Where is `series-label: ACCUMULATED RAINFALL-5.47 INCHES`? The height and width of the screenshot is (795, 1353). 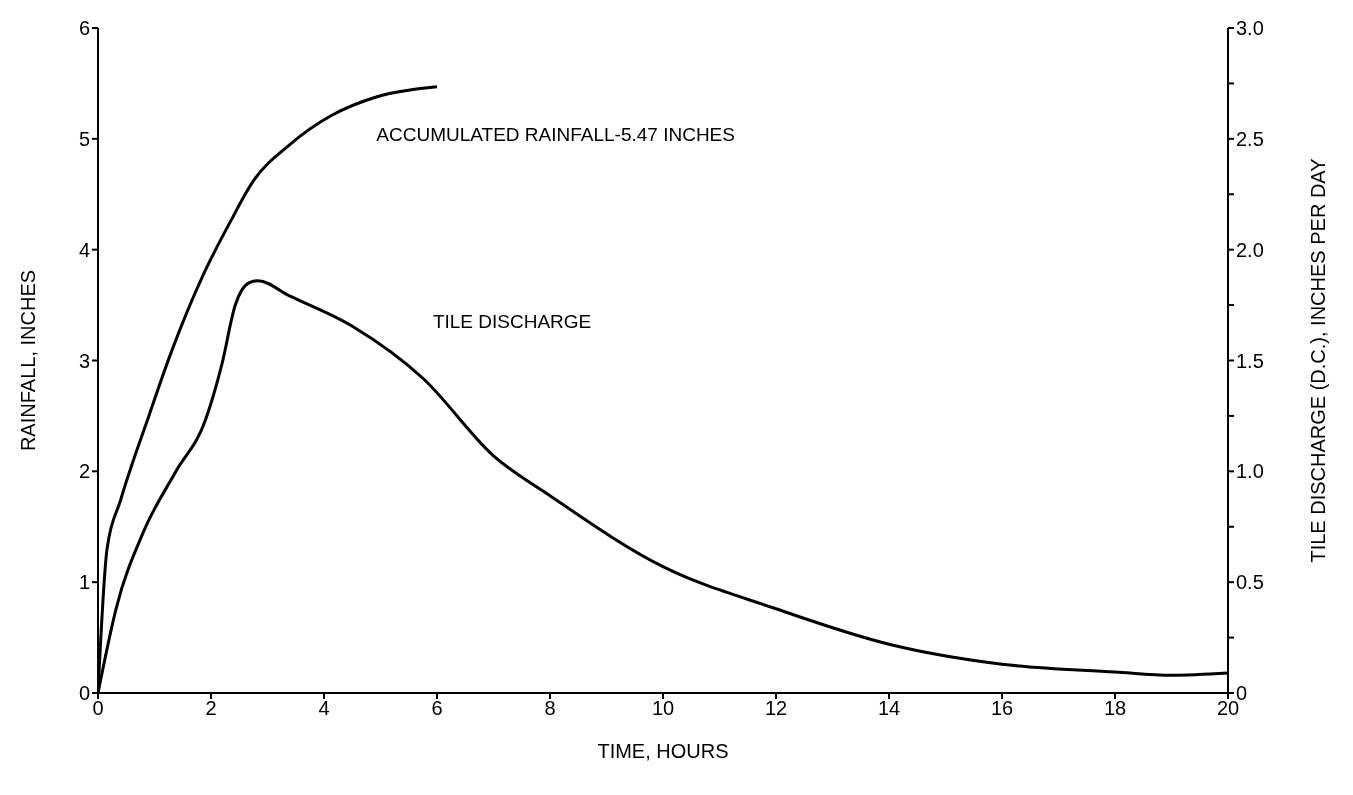 series-label: ACCUMULATED RAINFALL-5.47 INCHES is located at coordinates (555, 134).